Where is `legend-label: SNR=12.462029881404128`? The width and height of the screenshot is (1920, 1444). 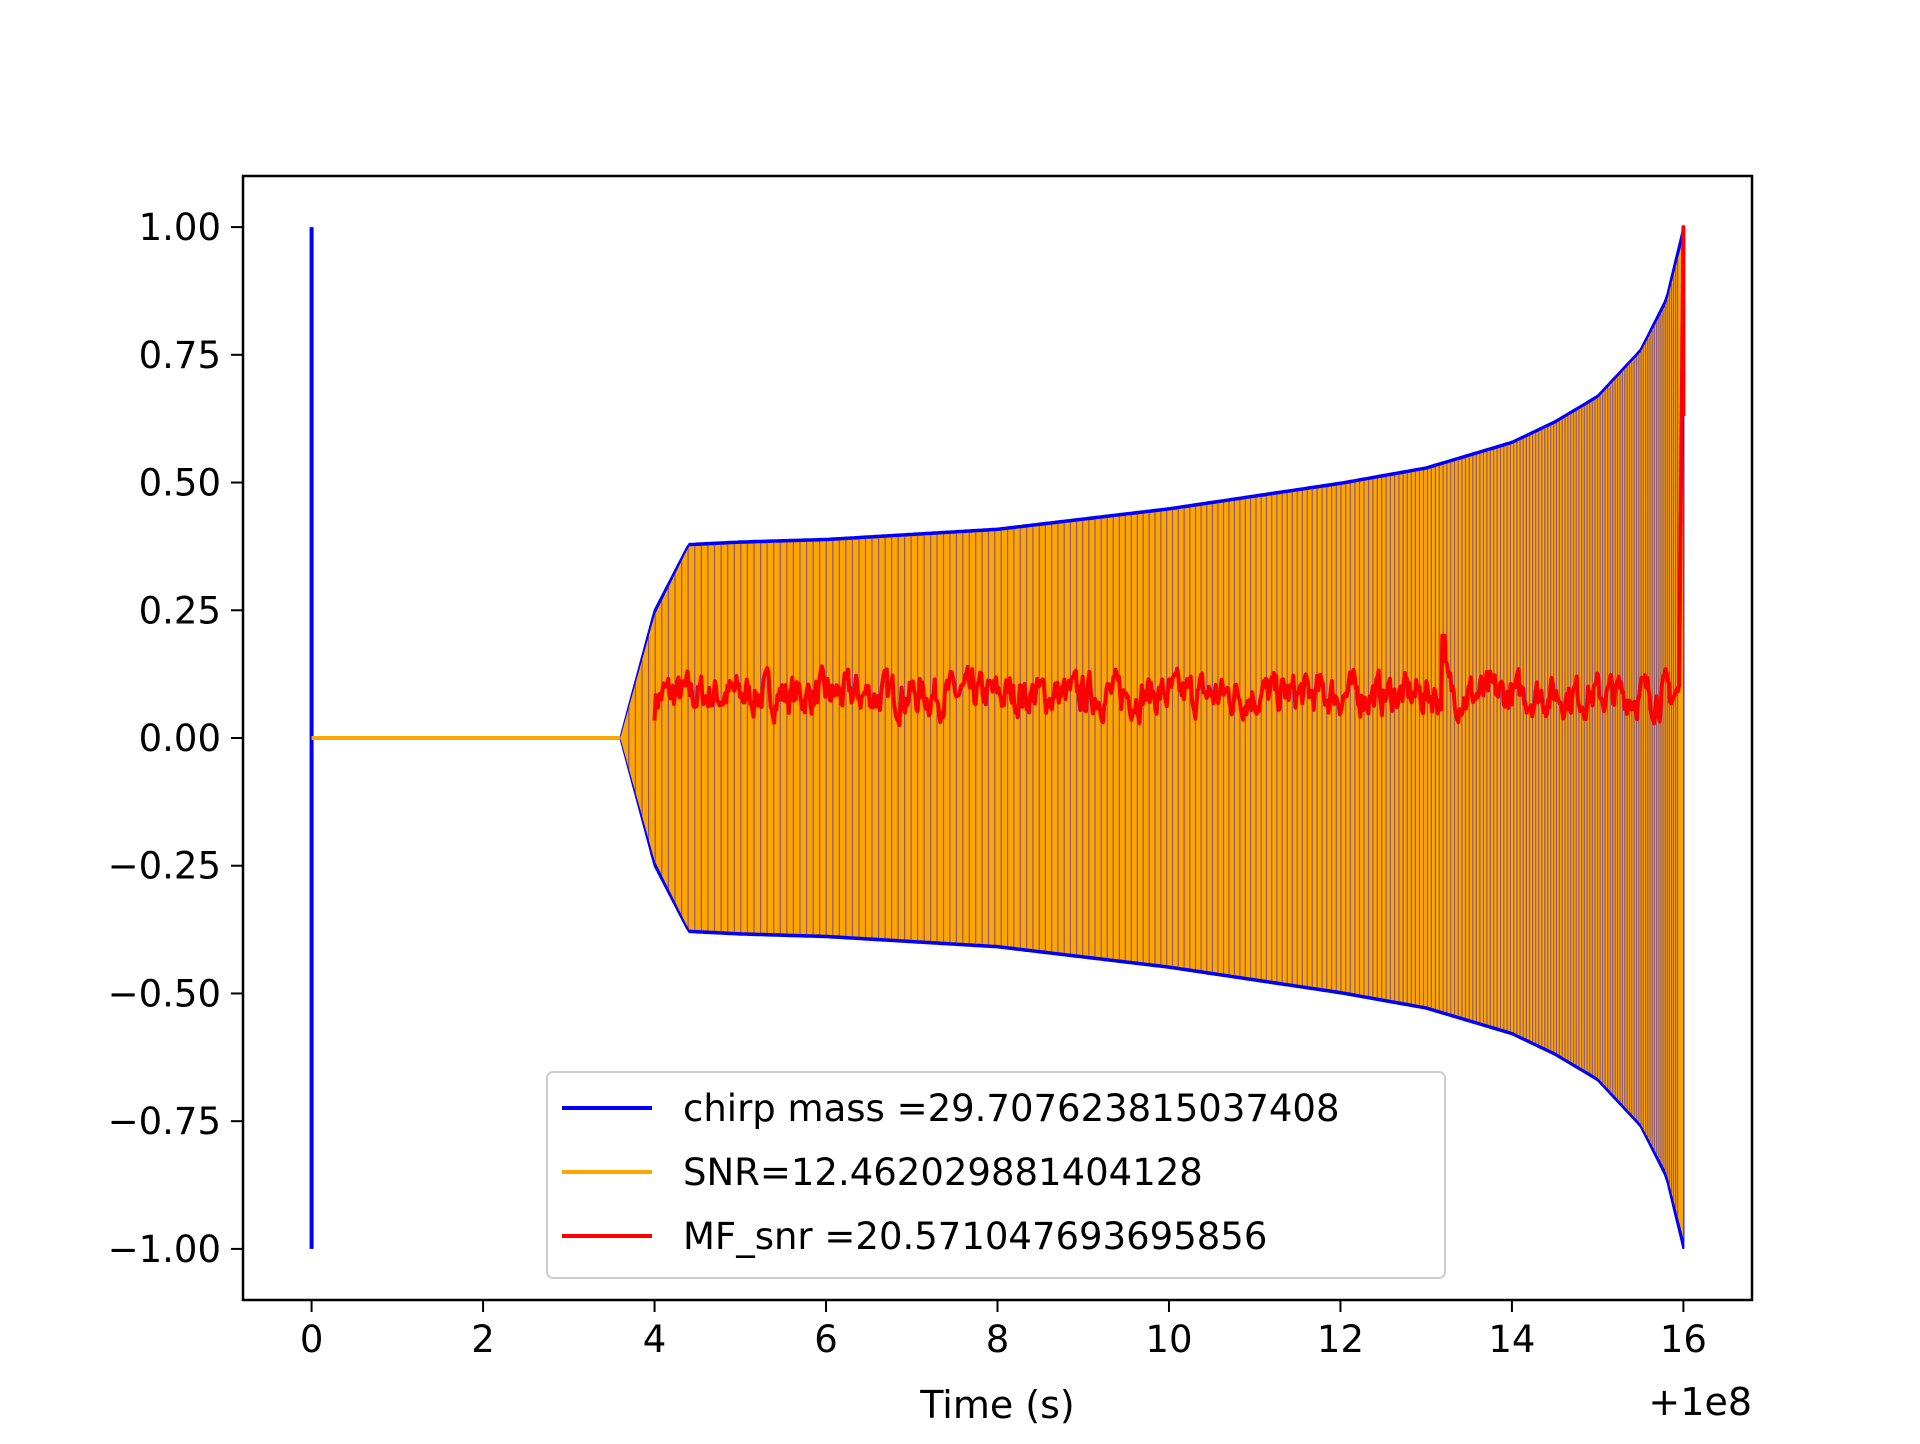
legend-label: SNR=12.462029881404128 is located at coordinates (943, 1172).